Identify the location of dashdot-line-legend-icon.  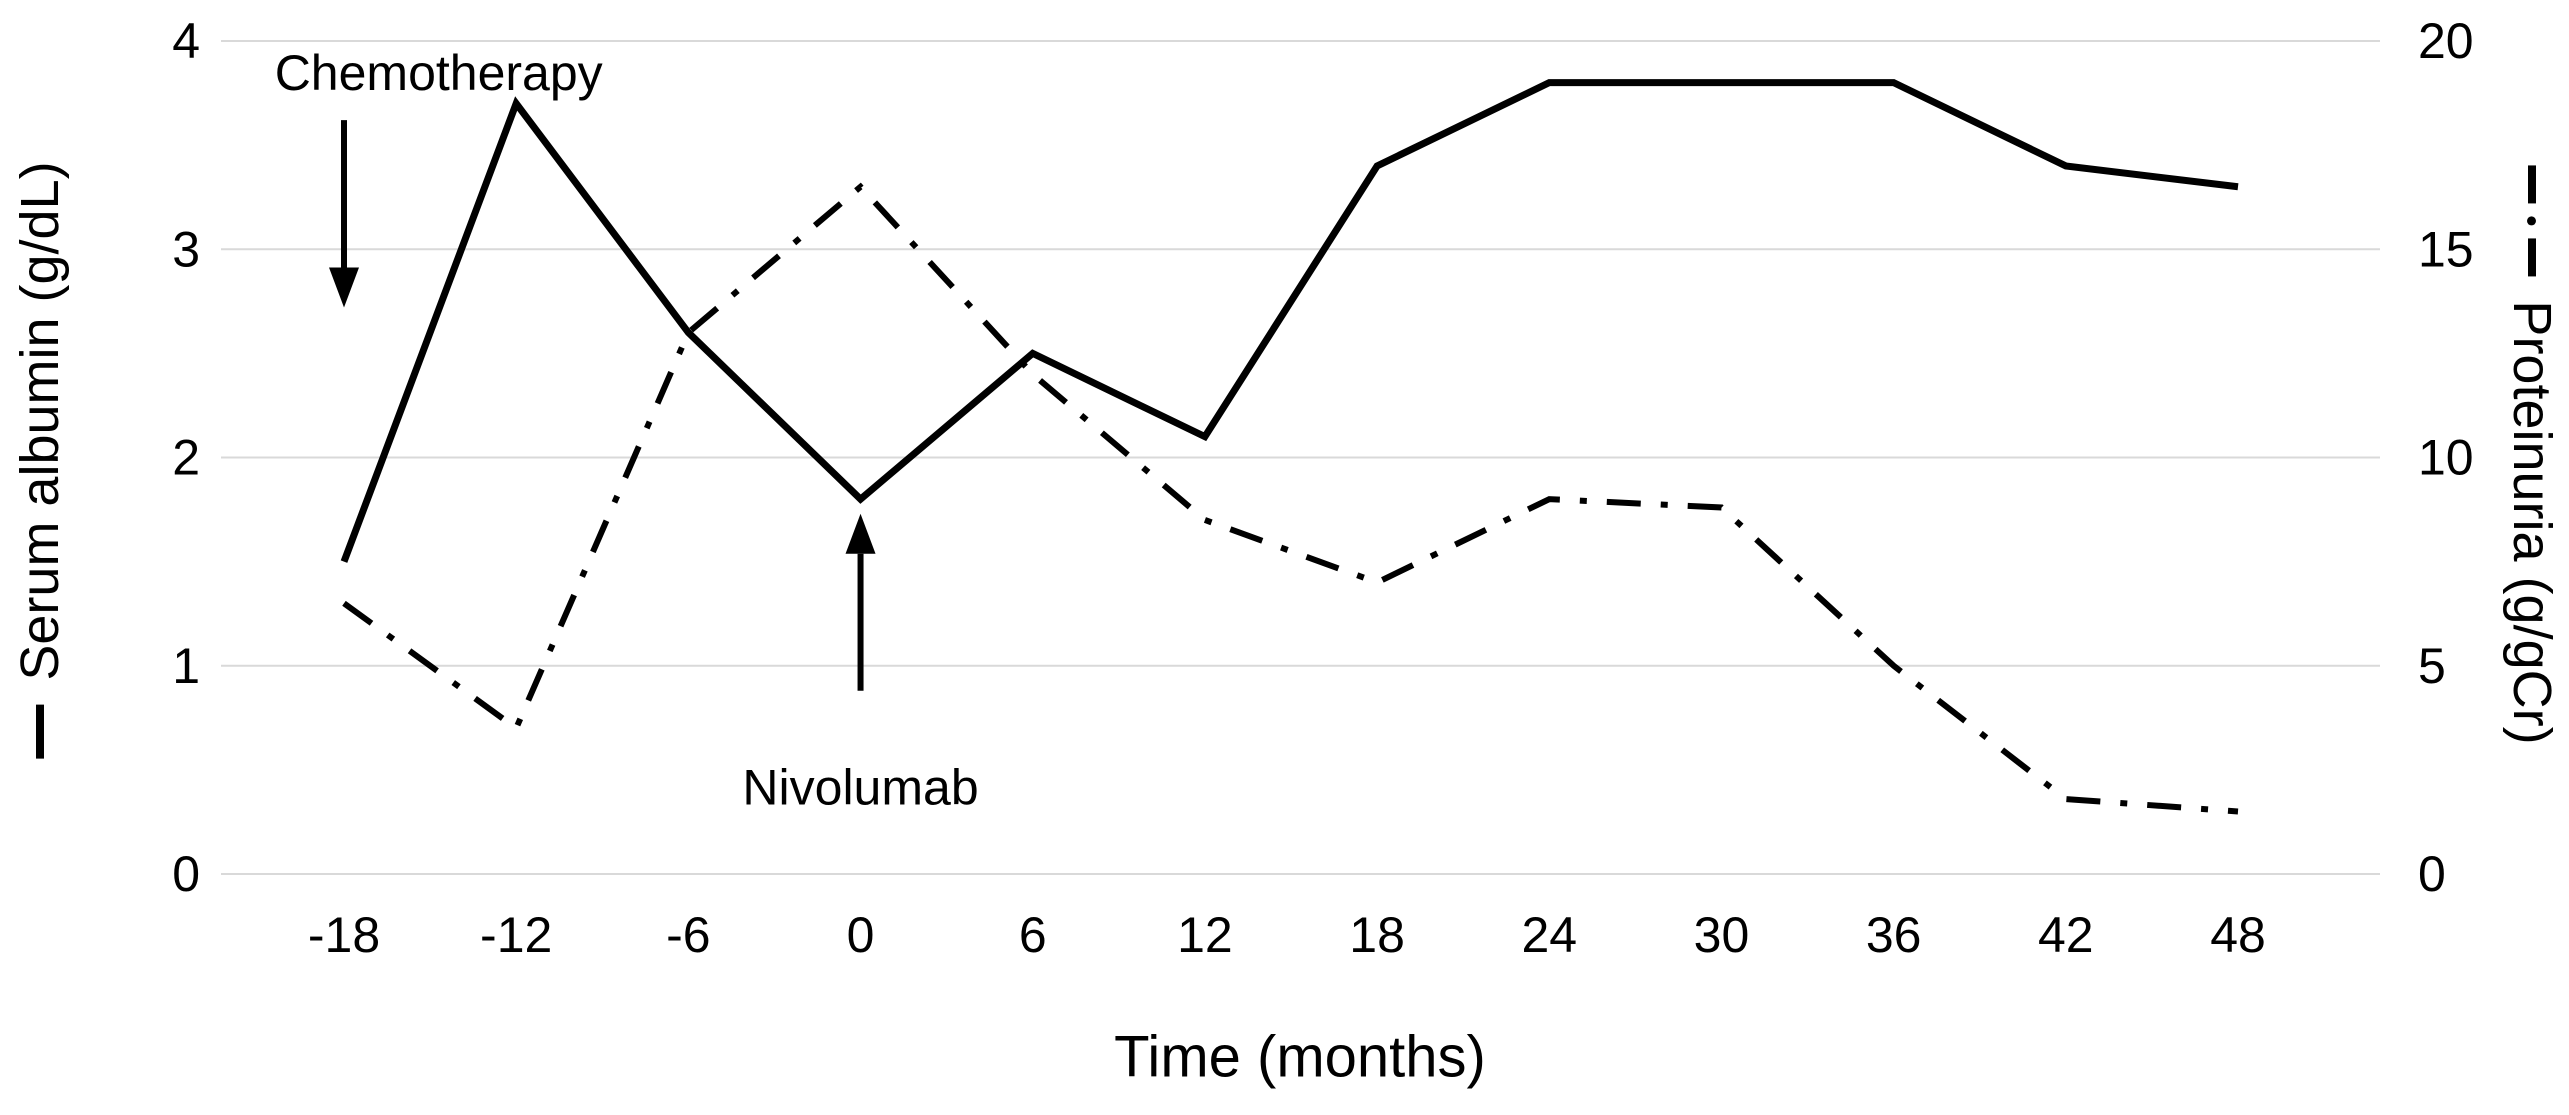
(2532, 221).